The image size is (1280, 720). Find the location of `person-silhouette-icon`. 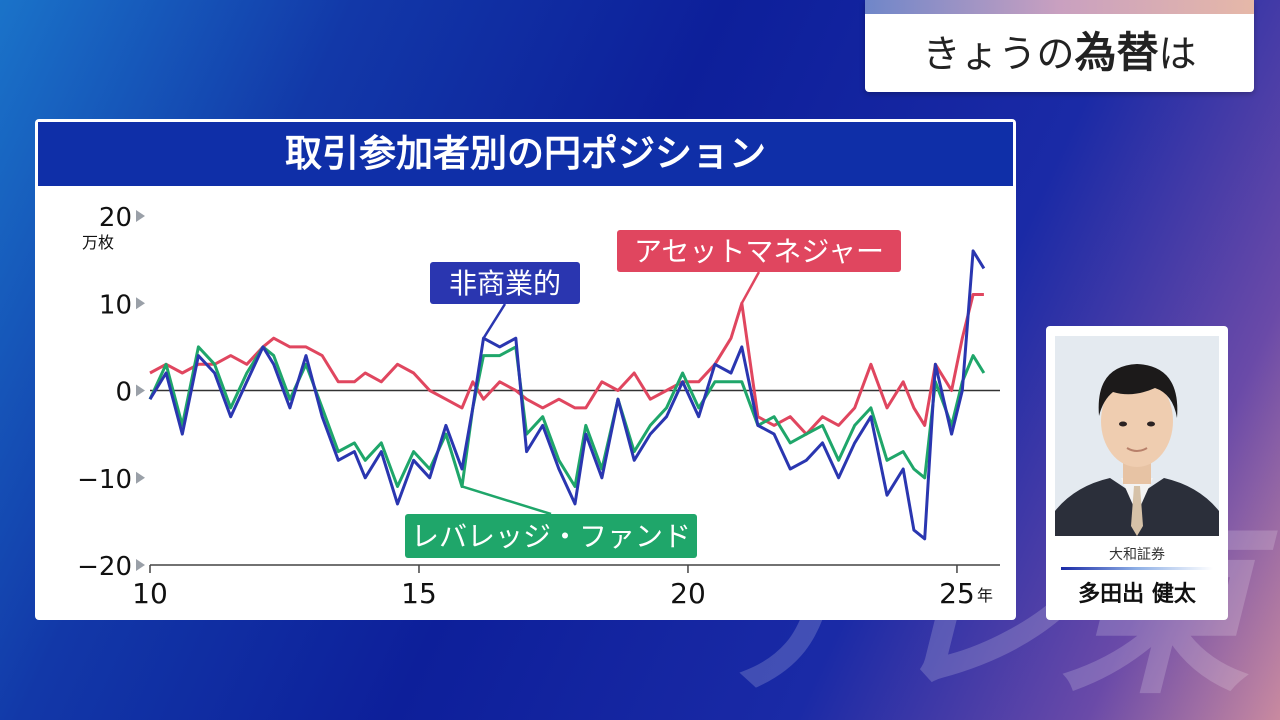

person-silhouette-icon is located at coordinates (1137, 436).